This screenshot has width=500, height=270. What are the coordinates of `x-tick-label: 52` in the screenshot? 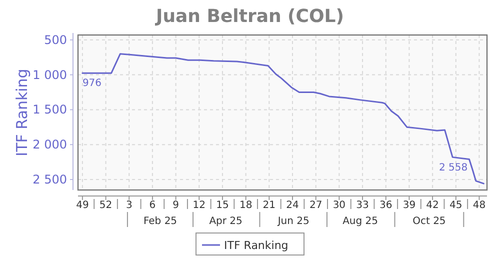 It's located at (105, 205).